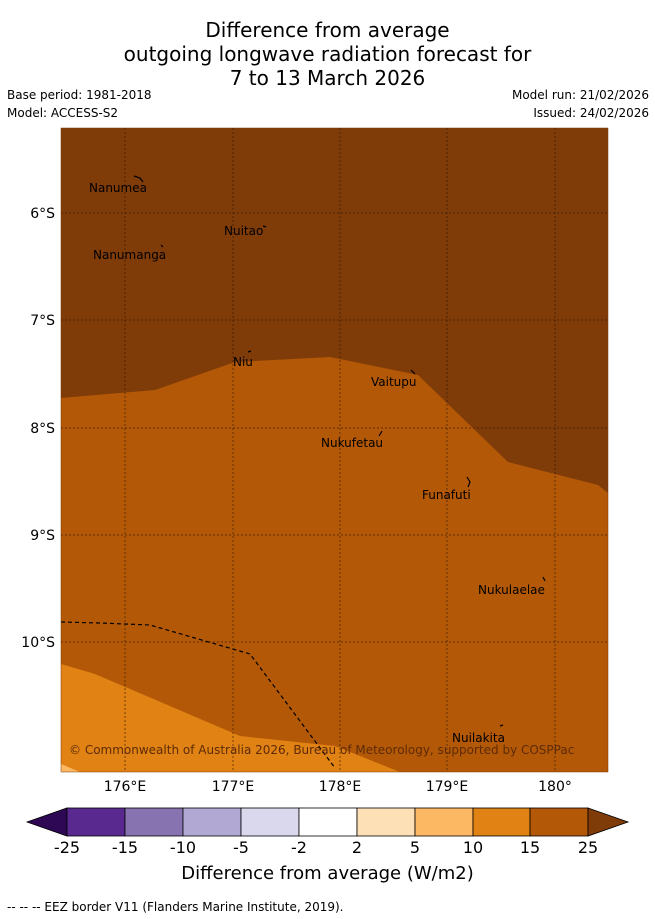  Describe the element at coordinates (608, 822) in the screenshot. I see `colorbar-extend-high` at that location.